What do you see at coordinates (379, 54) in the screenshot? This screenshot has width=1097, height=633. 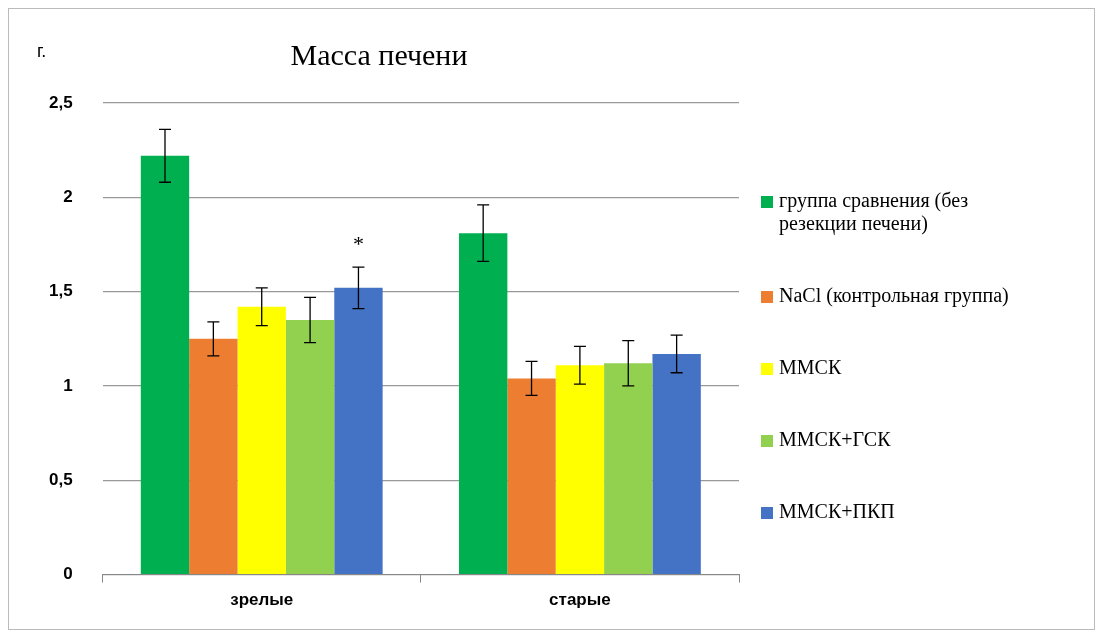 I see `chart-title: Масса печени` at bounding box center [379, 54].